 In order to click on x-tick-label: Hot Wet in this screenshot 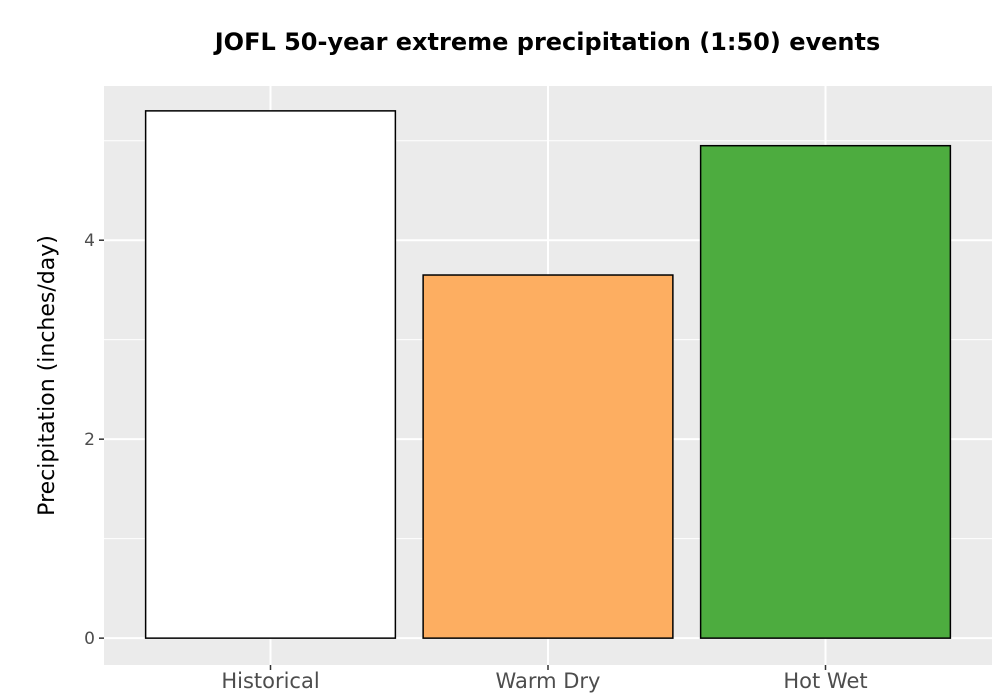, I will do `click(825, 681)`.